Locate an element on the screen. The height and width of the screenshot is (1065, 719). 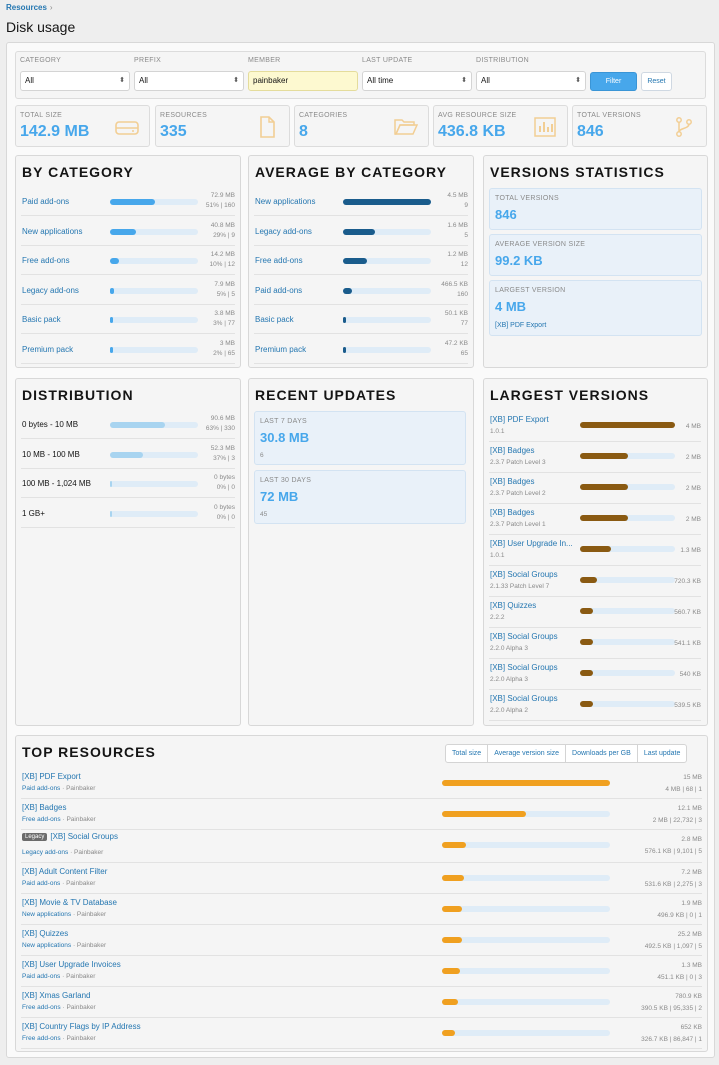
top-resource-name: Legacy [XB] Social Groups is located at coordinates (70, 836).